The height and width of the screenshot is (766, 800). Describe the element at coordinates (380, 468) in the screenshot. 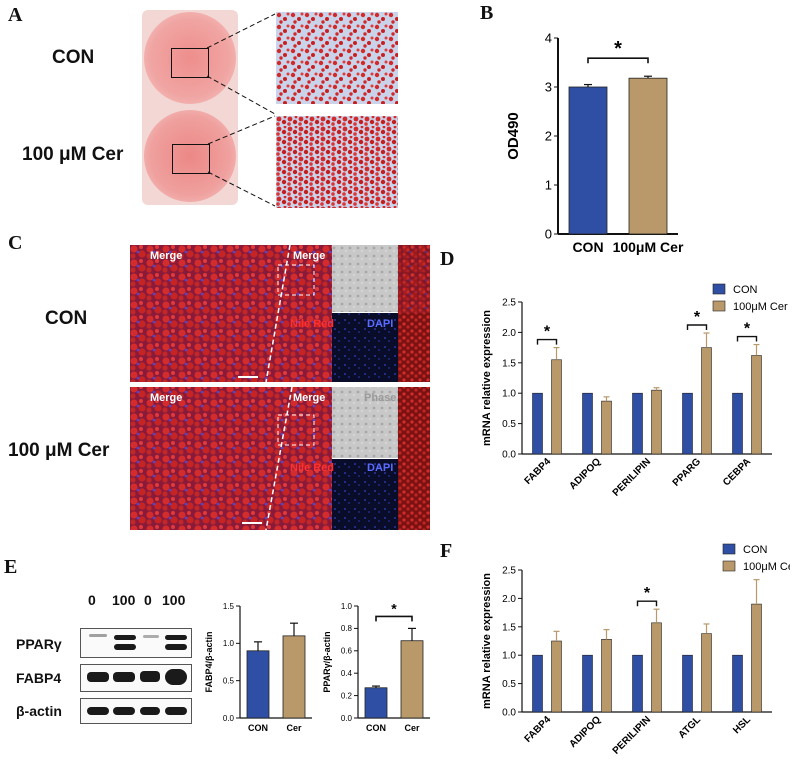

I see `label-dapi-cer: DAPI` at that location.